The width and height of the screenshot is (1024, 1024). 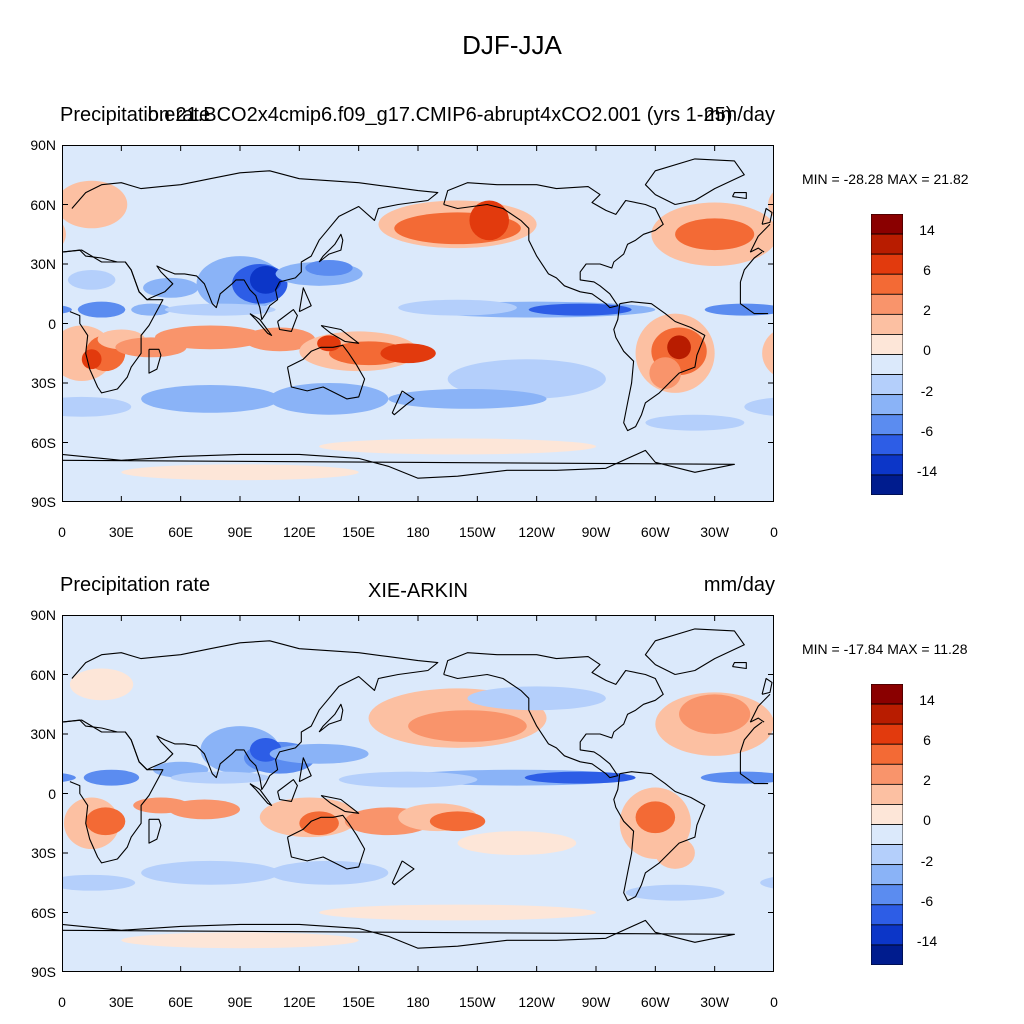 I want to click on lon-tick-label: 90E, so click(x=240, y=532).